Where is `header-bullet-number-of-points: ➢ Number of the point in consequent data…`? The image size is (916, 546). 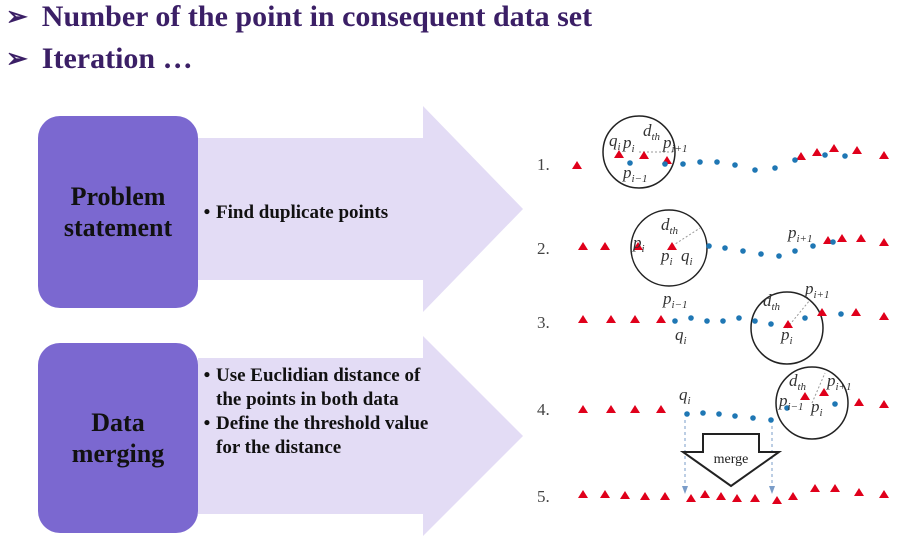
header-bullet-number-of-points: ➢ Number of the point in consequent data… is located at coordinates (299, 17).